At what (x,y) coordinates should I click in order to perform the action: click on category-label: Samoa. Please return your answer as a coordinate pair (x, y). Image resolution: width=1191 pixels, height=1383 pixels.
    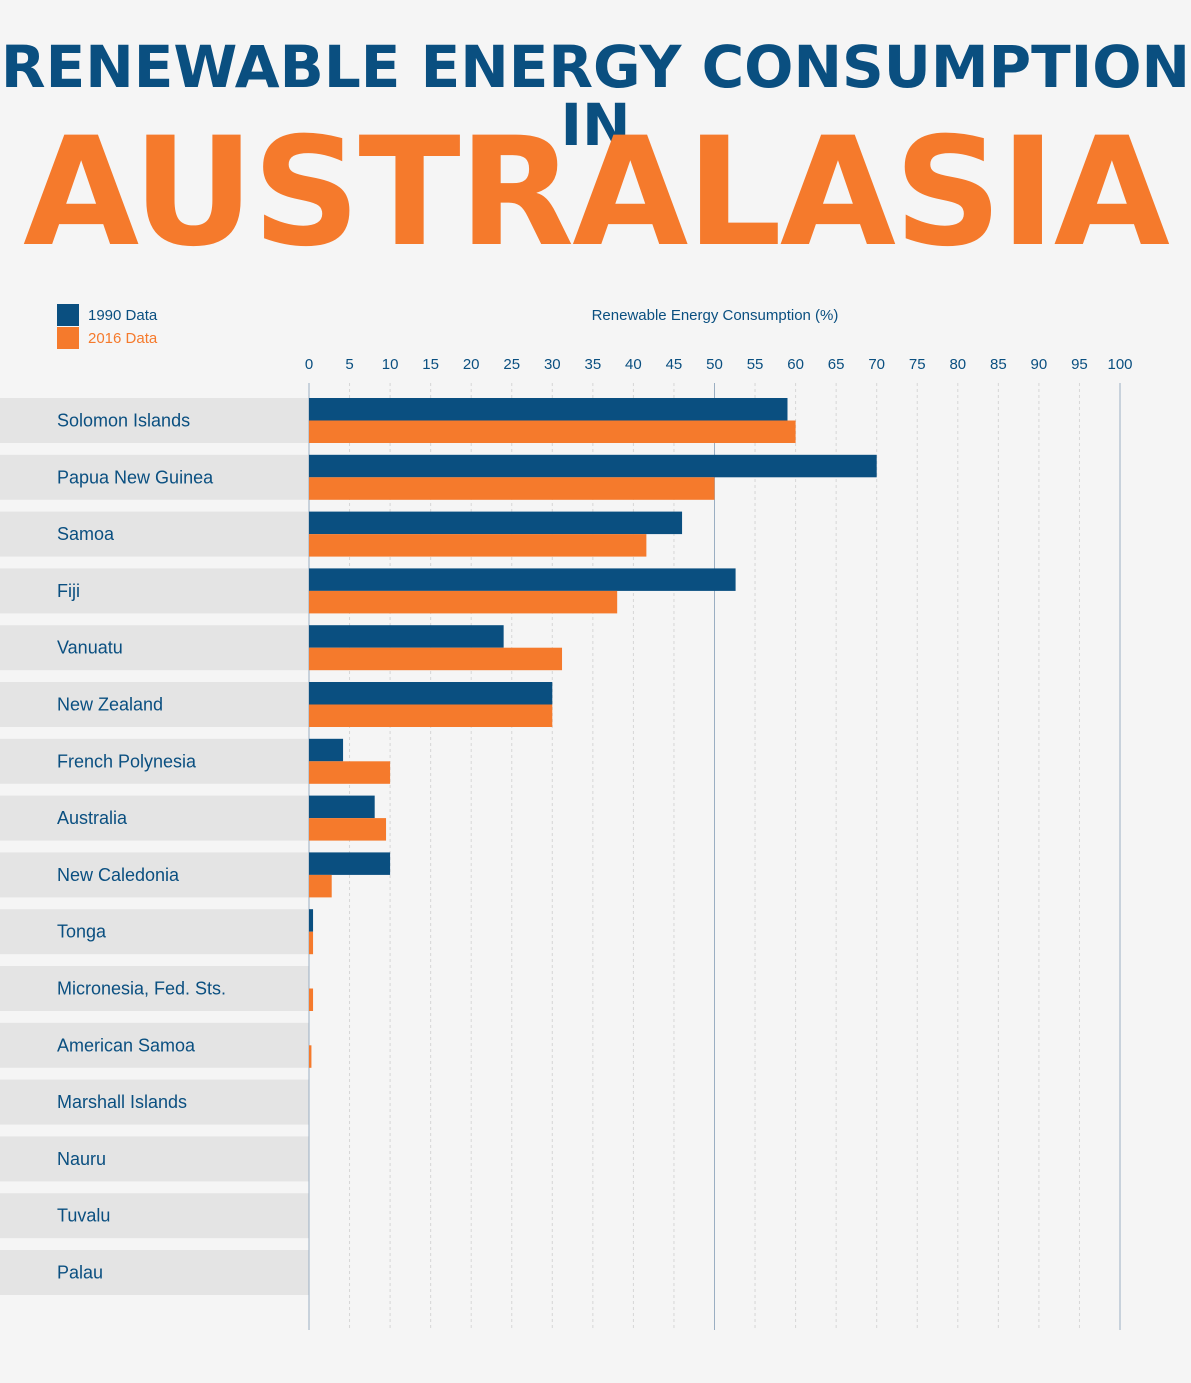
    Looking at the image, I should click on (86, 534).